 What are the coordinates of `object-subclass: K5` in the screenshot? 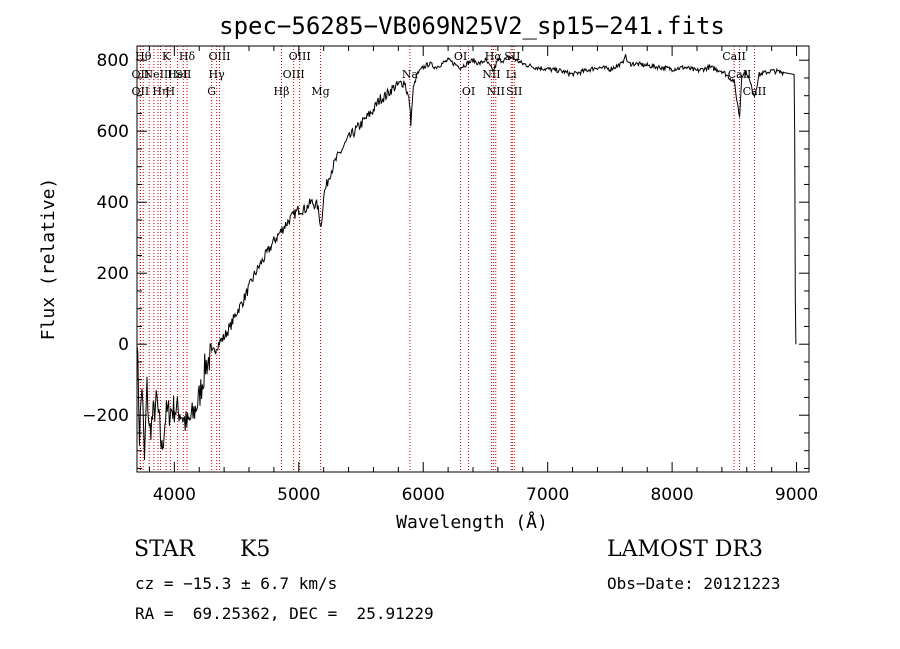 It's located at (255, 549).